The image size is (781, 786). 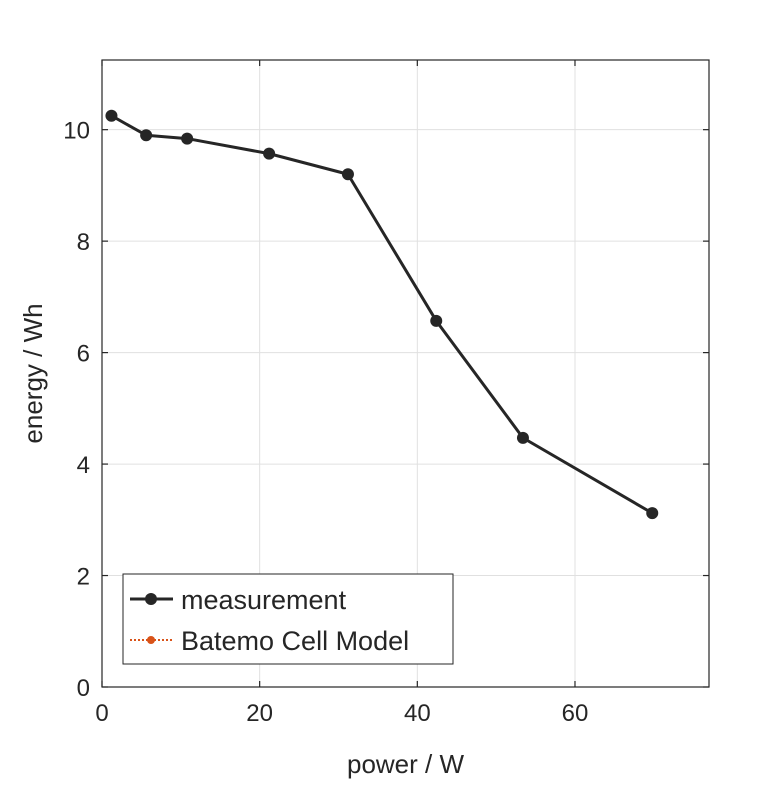 What do you see at coordinates (264, 600) in the screenshot?
I see `legend-label-0: measurement` at bounding box center [264, 600].